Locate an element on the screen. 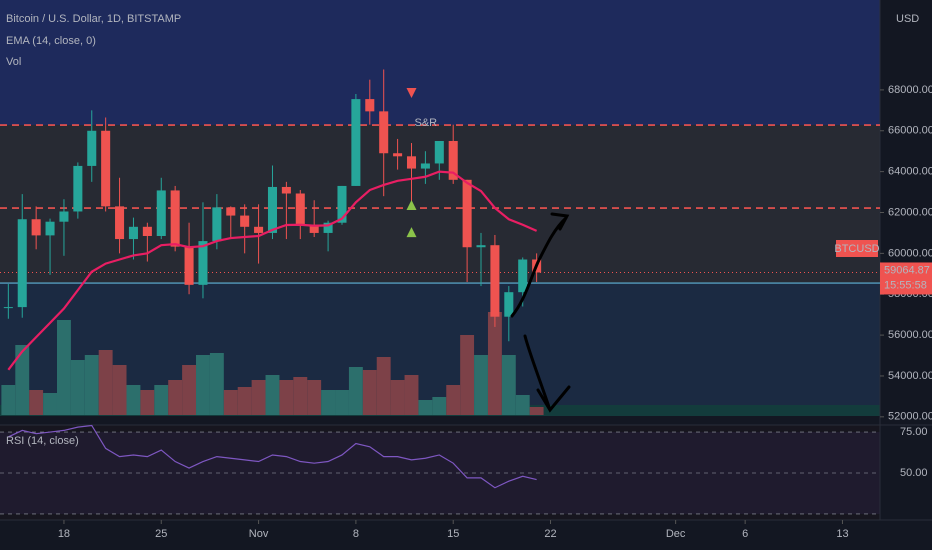  y-tick-label: 66000.00 is located at coordinates (910, 131).